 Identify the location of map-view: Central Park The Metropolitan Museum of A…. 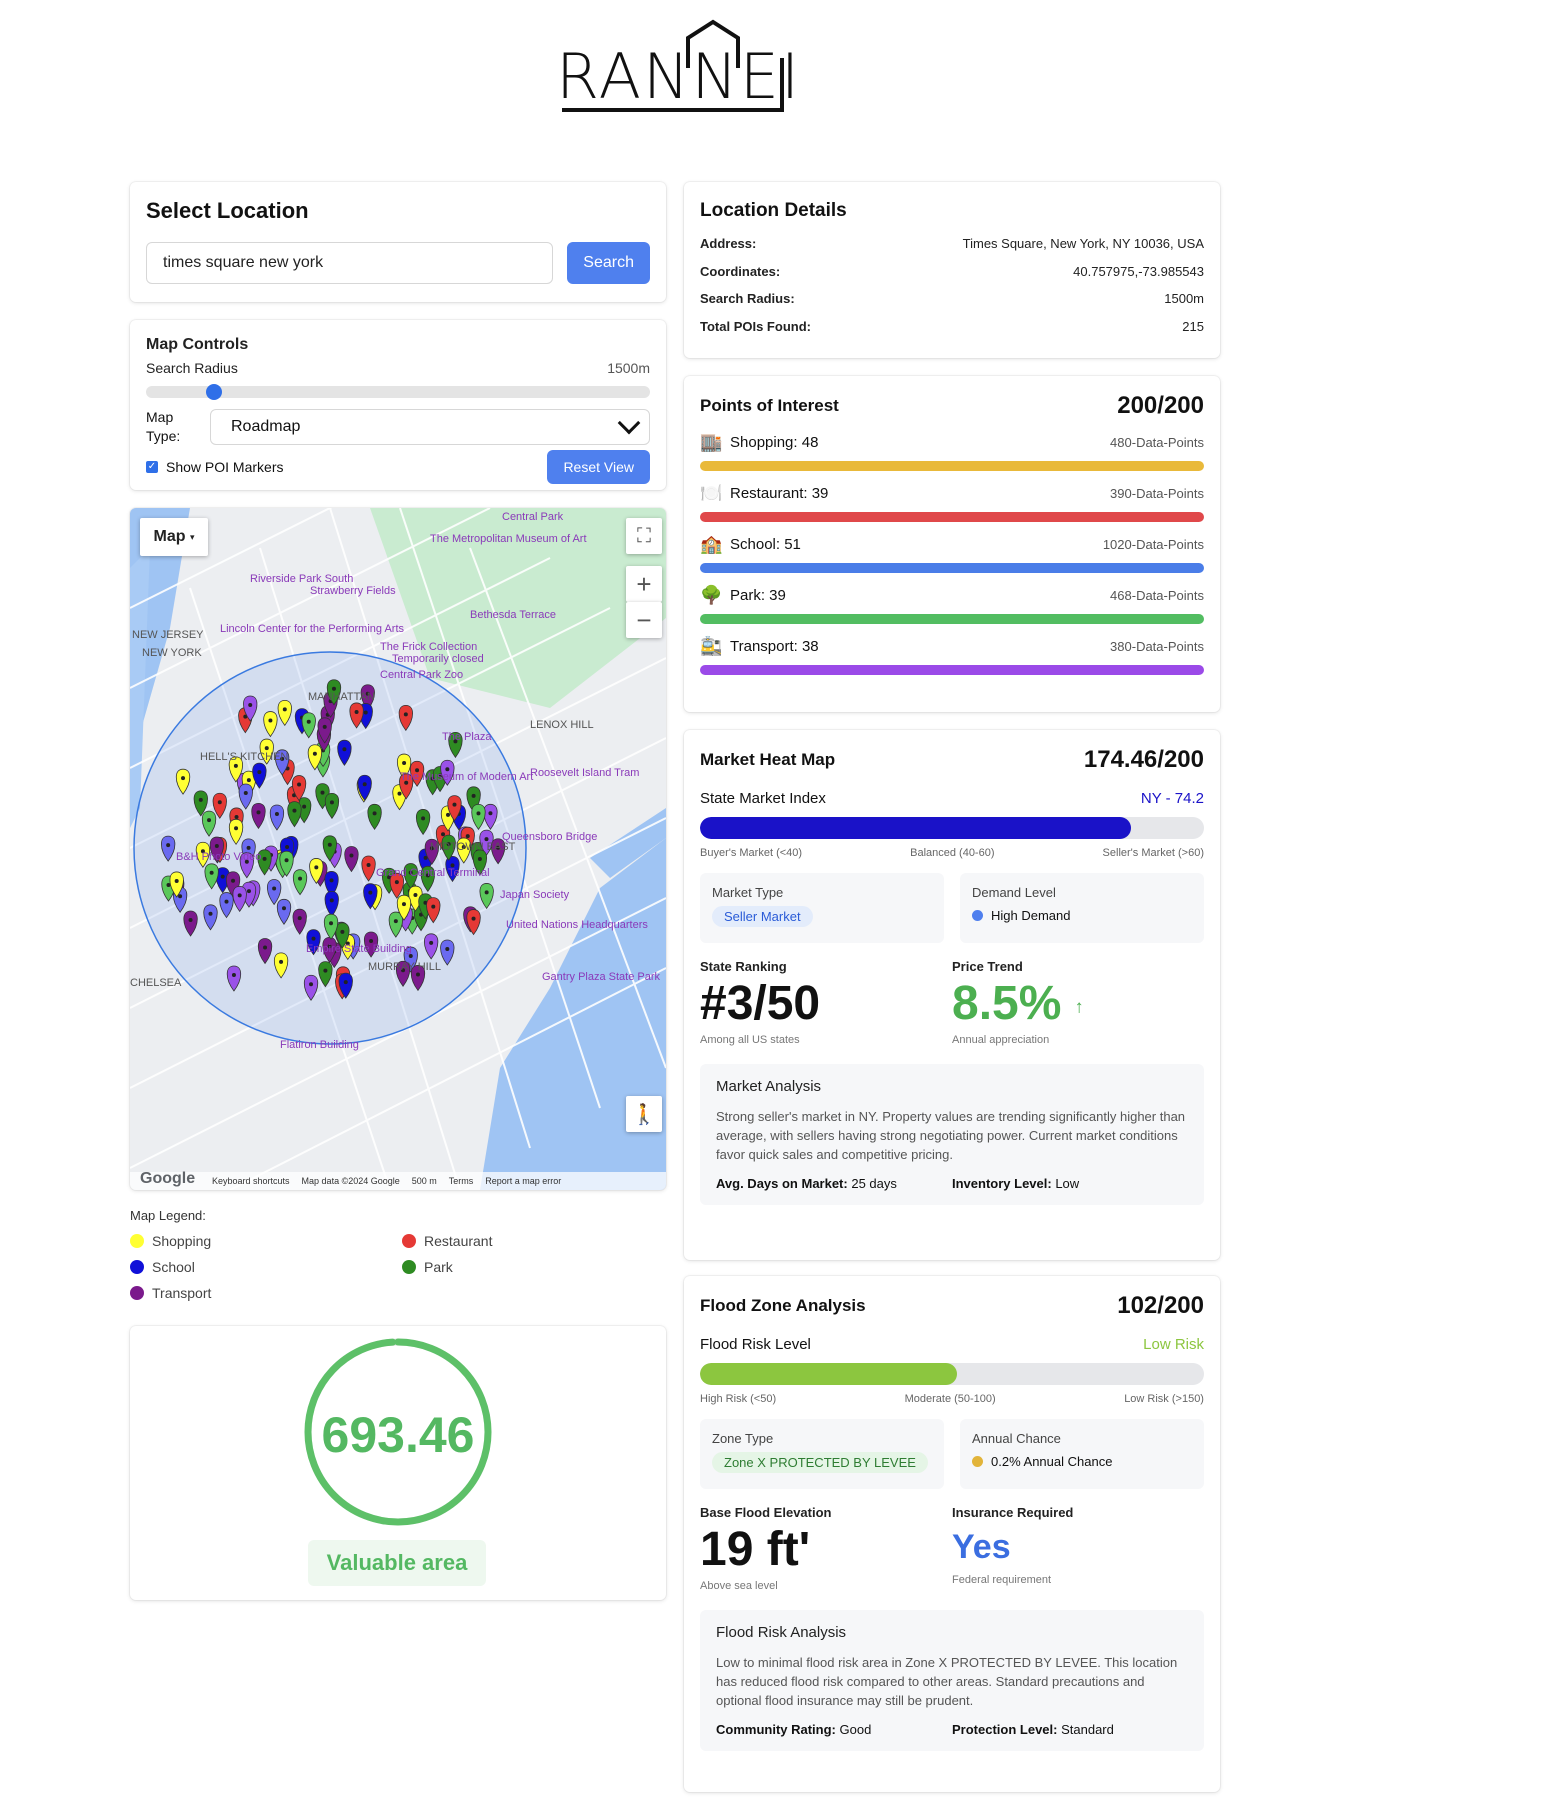
(398, 849).